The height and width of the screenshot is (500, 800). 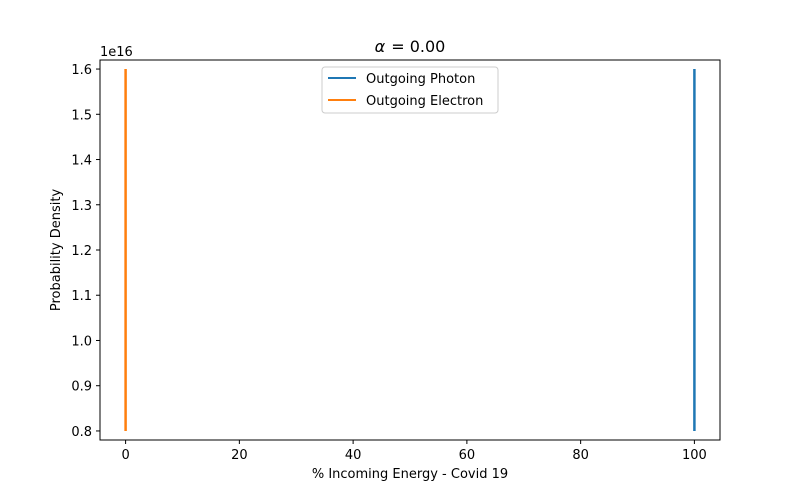 I want to click on chart-title: α = 0.00, so click(x=410, y=46).